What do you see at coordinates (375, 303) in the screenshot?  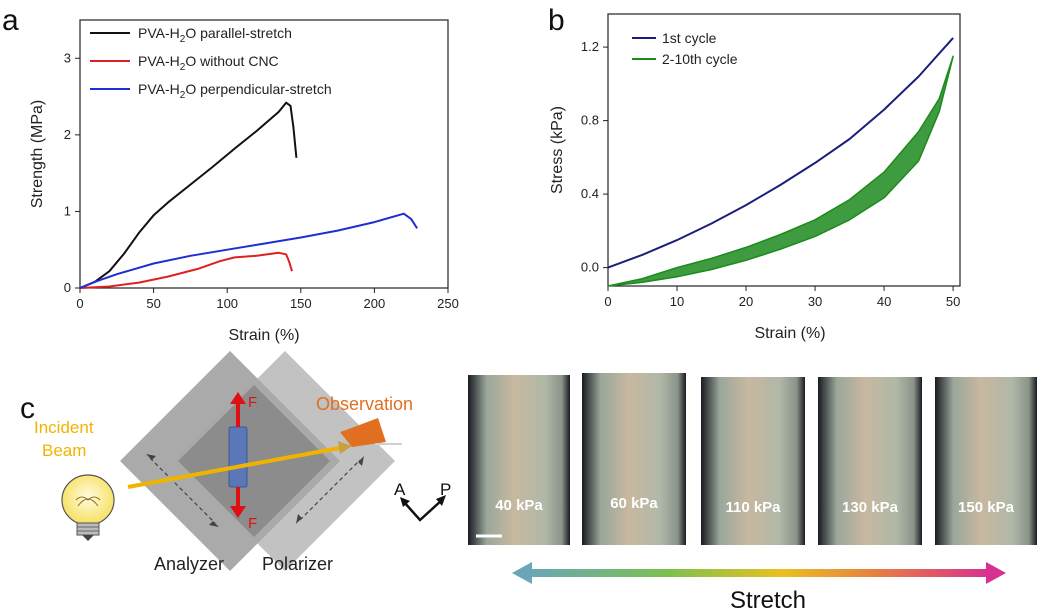 I see `x-tick-label: 200` at bounding box center [375, 303].